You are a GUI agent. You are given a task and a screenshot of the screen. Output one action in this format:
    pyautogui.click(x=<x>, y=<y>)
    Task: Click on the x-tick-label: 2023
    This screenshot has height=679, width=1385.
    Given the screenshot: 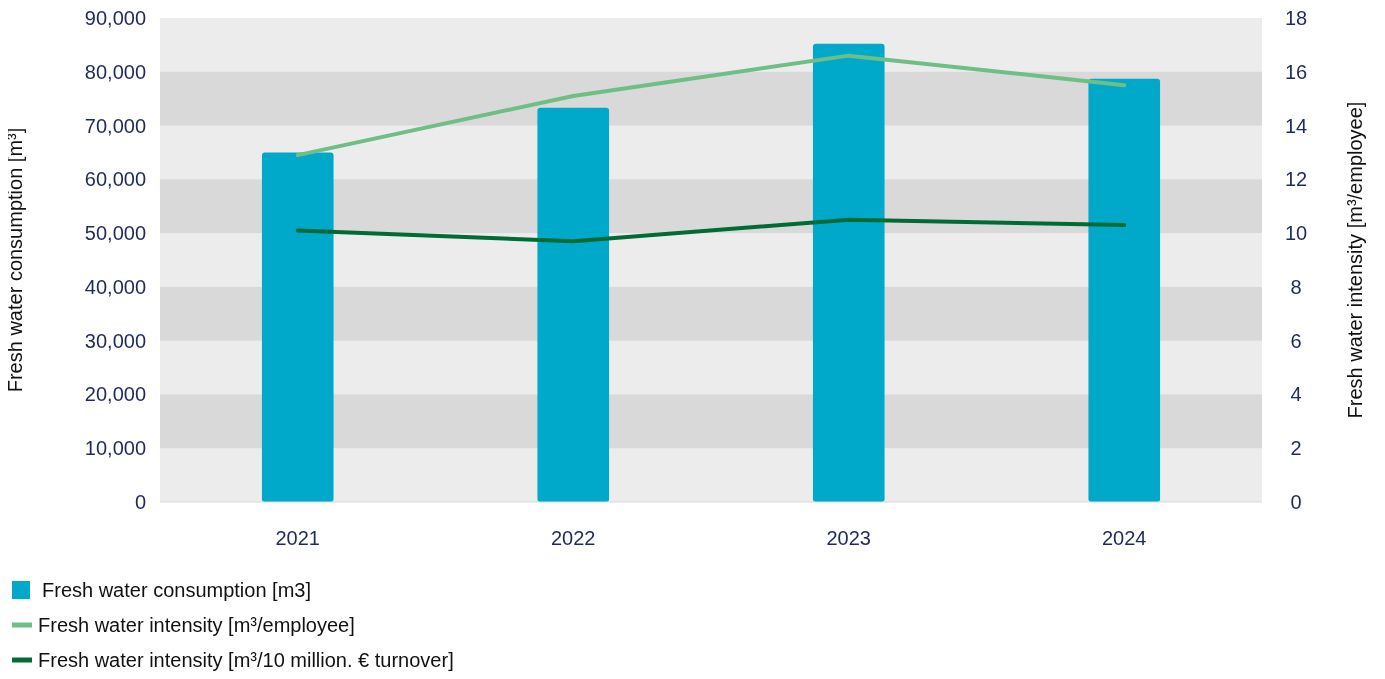 What is the action you would take?
    pyautogui.click(x=848, y=538)
    